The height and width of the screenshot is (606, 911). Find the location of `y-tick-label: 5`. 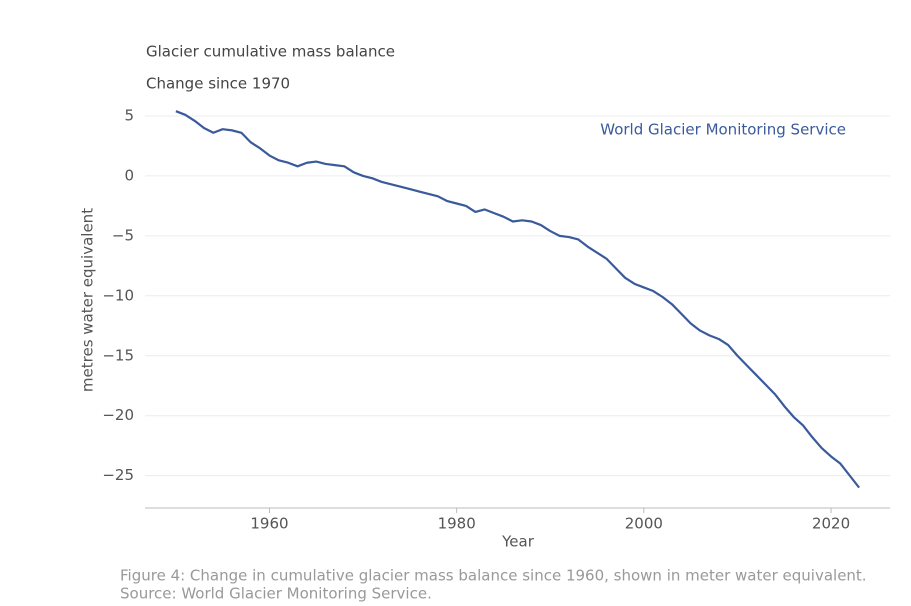

y-tick-label: 5 is located at coordinates (129, 115).